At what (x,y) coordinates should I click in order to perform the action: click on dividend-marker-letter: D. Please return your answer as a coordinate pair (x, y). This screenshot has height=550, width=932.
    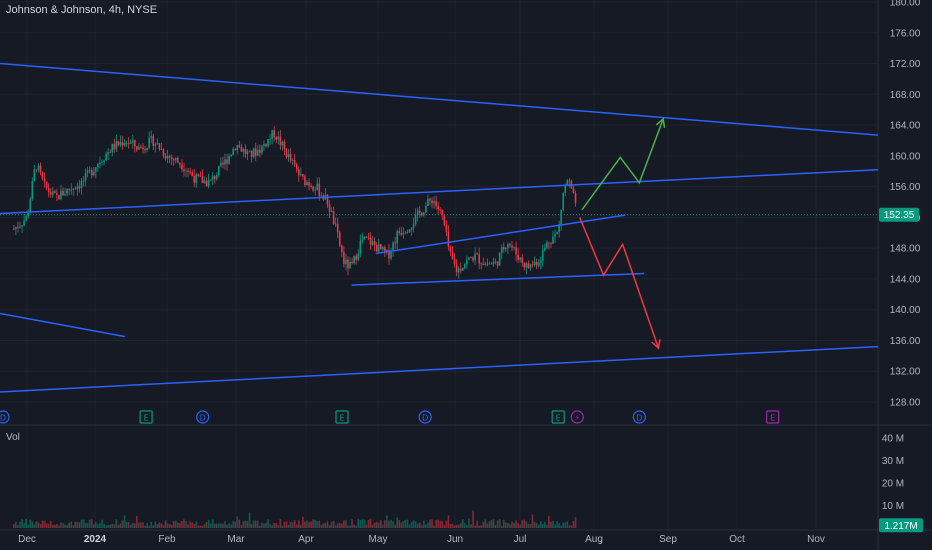
    Looking at the image, I should click on (203, 418).